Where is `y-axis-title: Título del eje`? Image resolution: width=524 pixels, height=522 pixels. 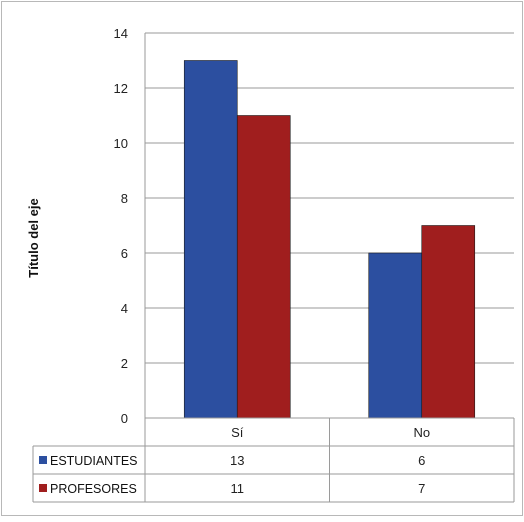 y-axis-title: Título del eje is located at coordinates (33, 237).